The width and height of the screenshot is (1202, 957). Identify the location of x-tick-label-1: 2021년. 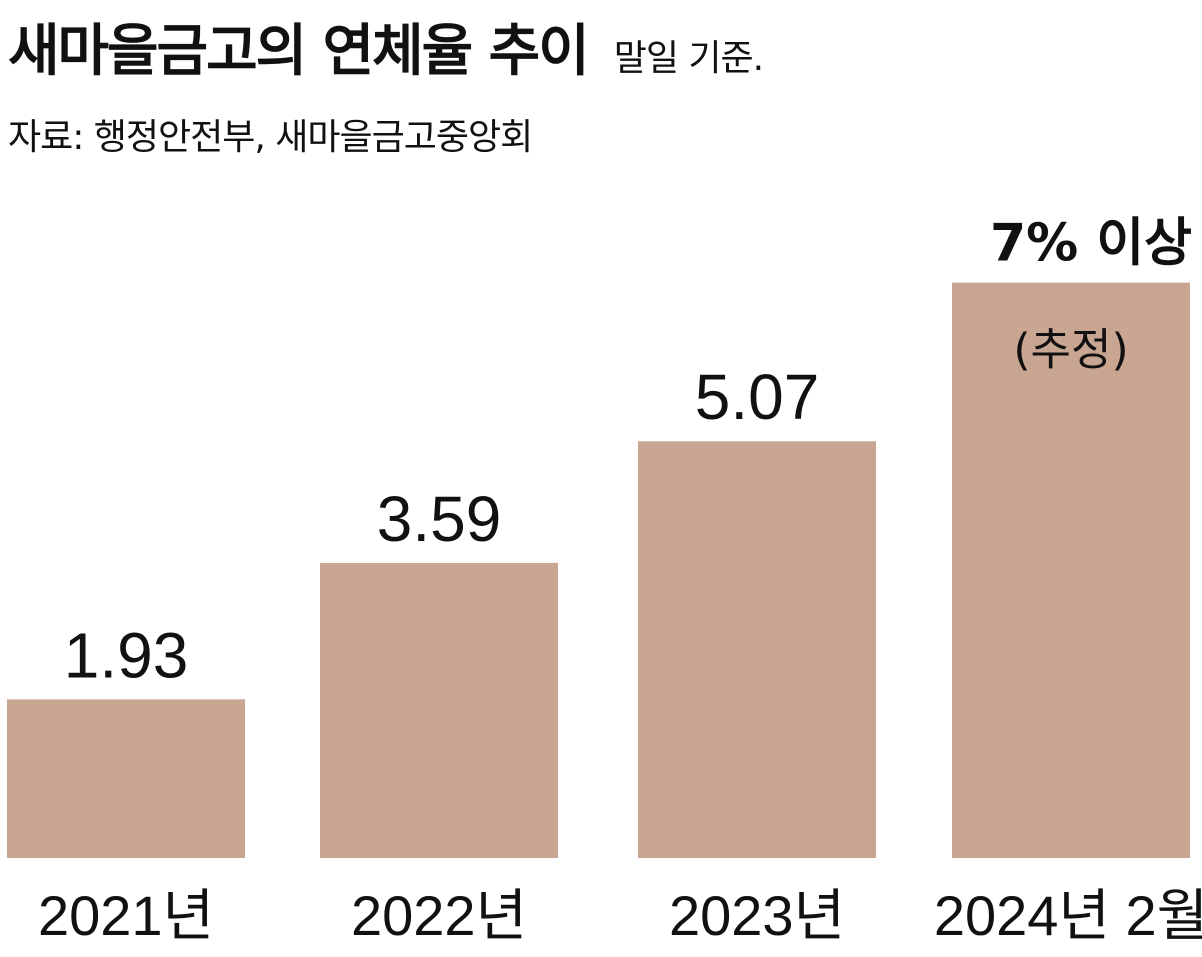
(126, 915).